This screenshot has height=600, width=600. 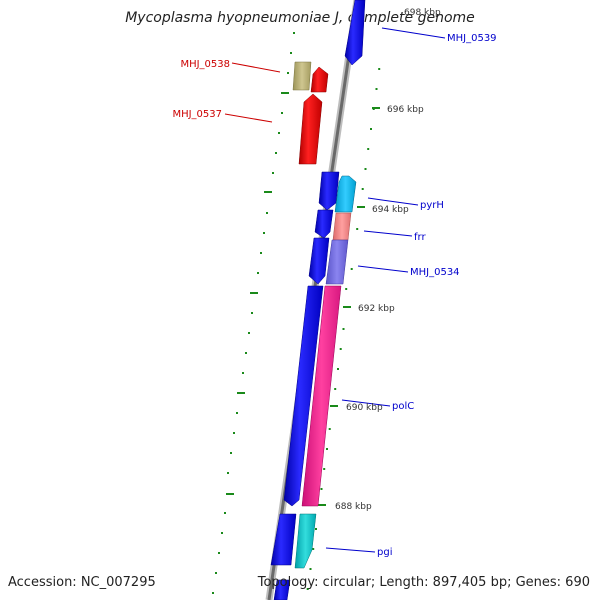 I want to click on gene-label: MHJ_0539, so click(x=472, y=38).